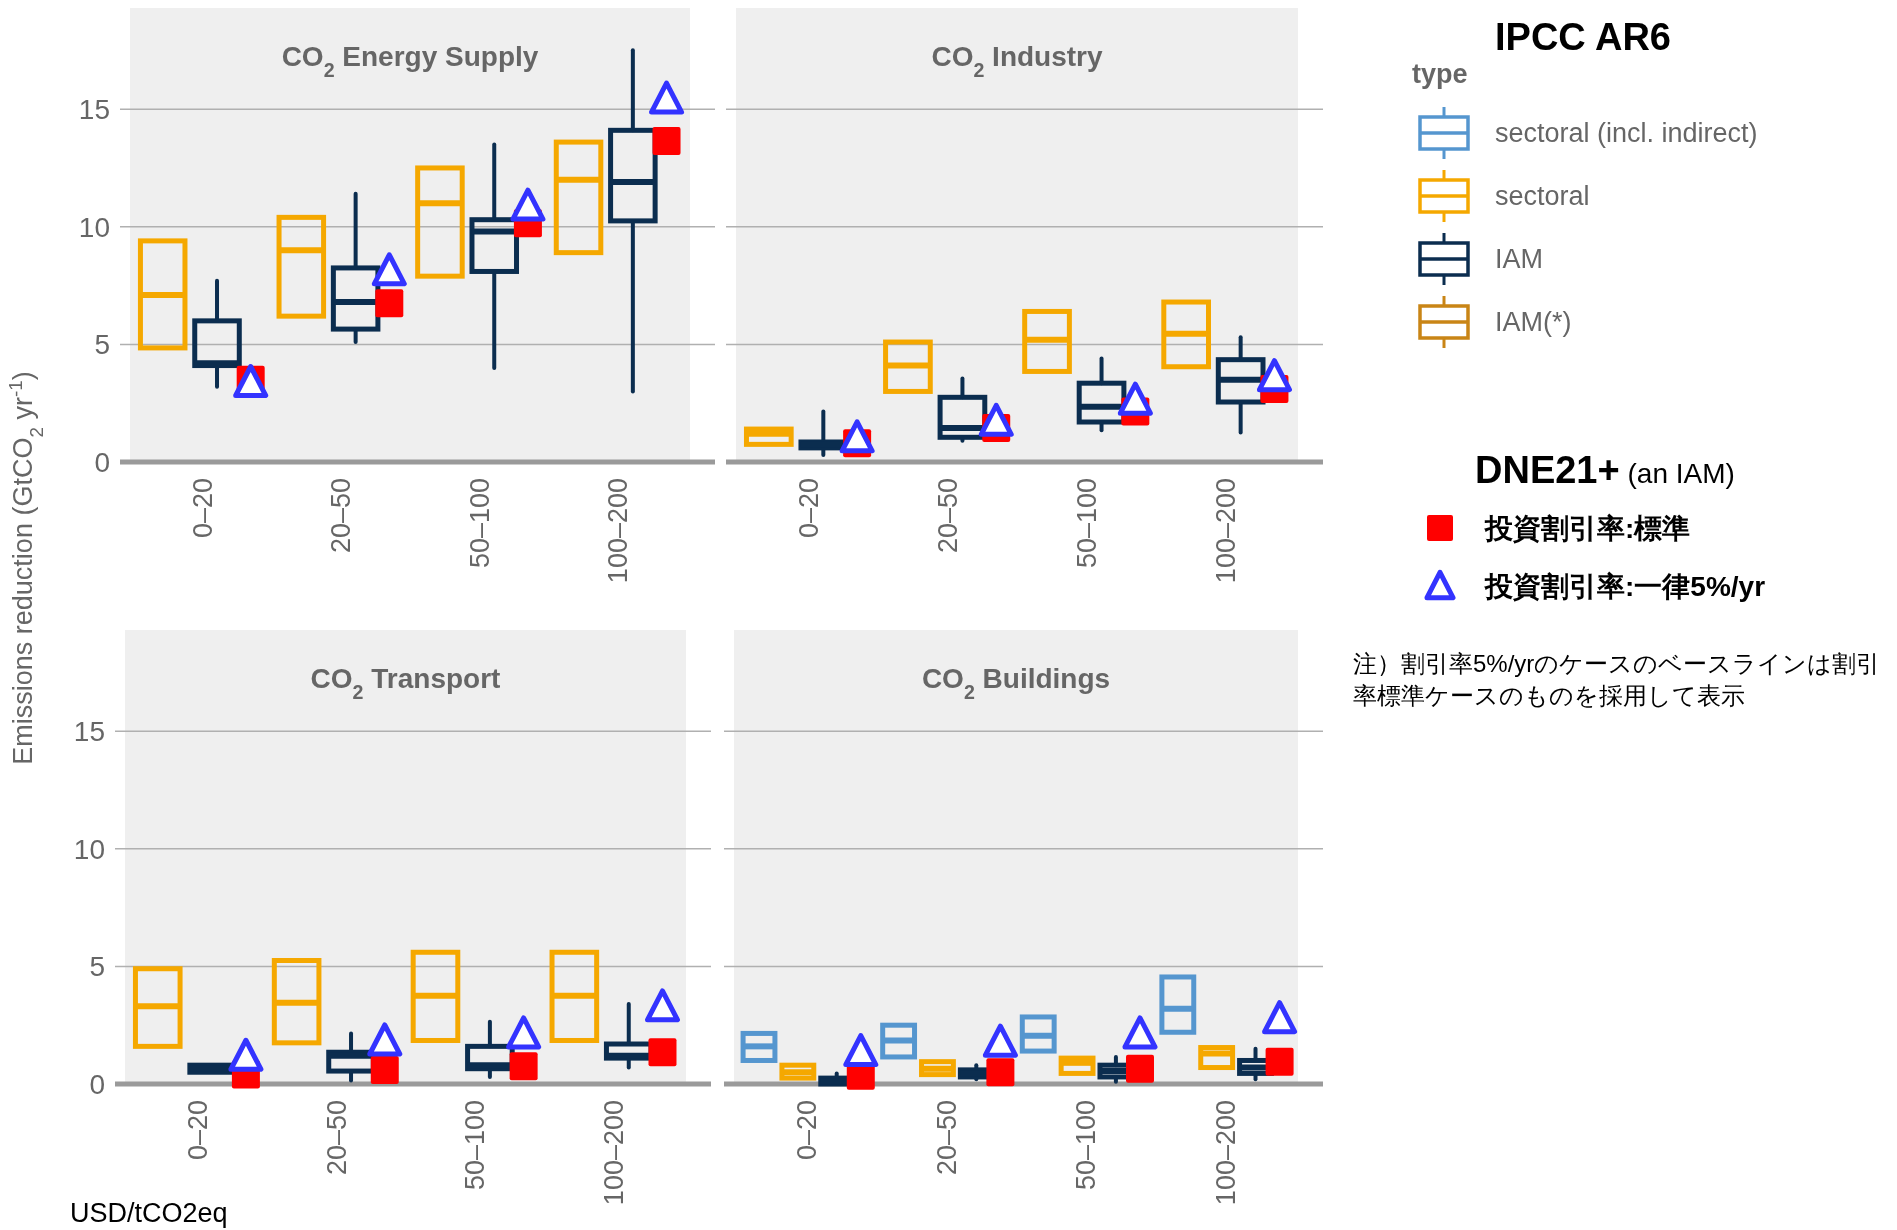 The image size is (1897, 1230). What do you see at coordinates (1583, 37) in the screenshot?
I see `text: IPCC AR6` at bounding box center [1583, 37].